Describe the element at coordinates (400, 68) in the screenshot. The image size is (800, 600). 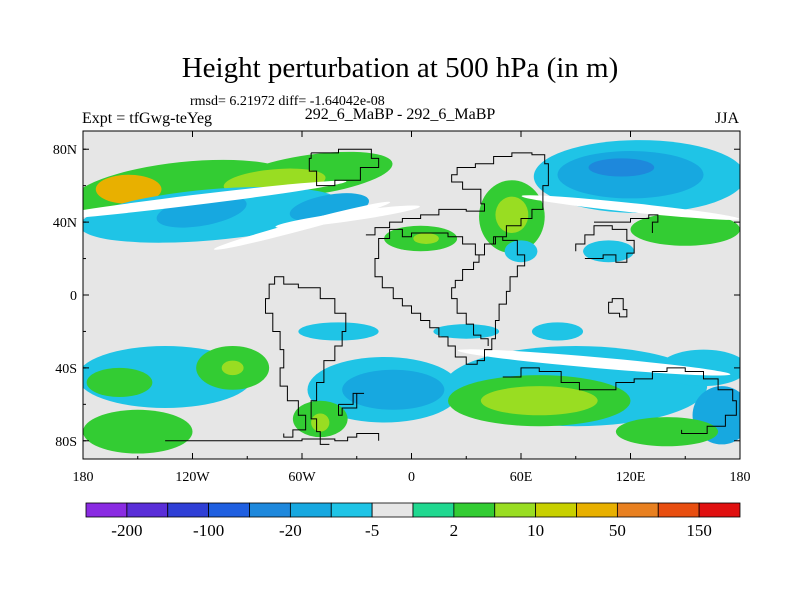
I see `chart-title: Height perturbation at 500 hPa (in m)` at that location.